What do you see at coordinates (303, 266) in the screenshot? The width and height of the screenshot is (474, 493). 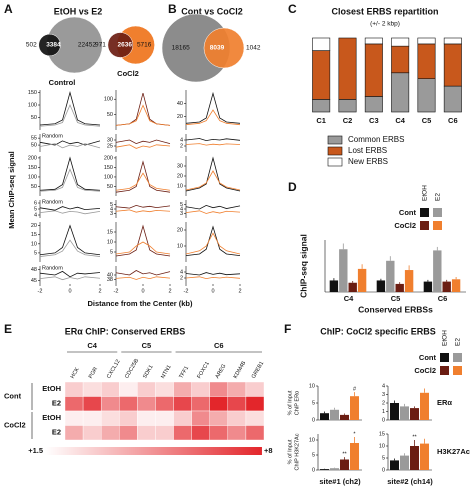 I see `y-axis-label: ChIP-seq signal` at bounding box center [303, 266].